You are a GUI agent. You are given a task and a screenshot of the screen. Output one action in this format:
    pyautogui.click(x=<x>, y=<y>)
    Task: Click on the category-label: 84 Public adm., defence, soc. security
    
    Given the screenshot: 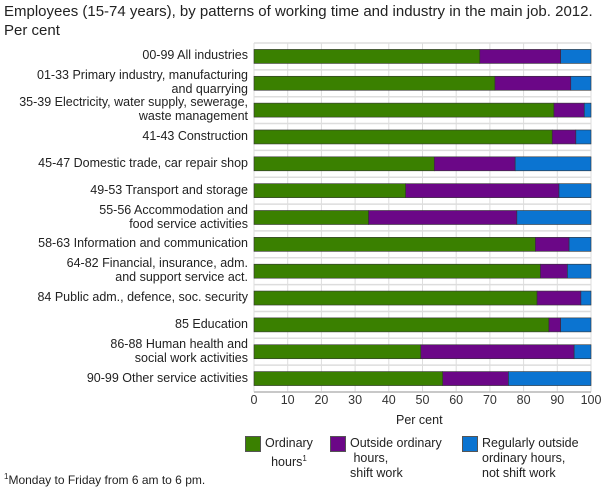 What is the action you would take?
    pyautogui.click(x=142, y=297)
    